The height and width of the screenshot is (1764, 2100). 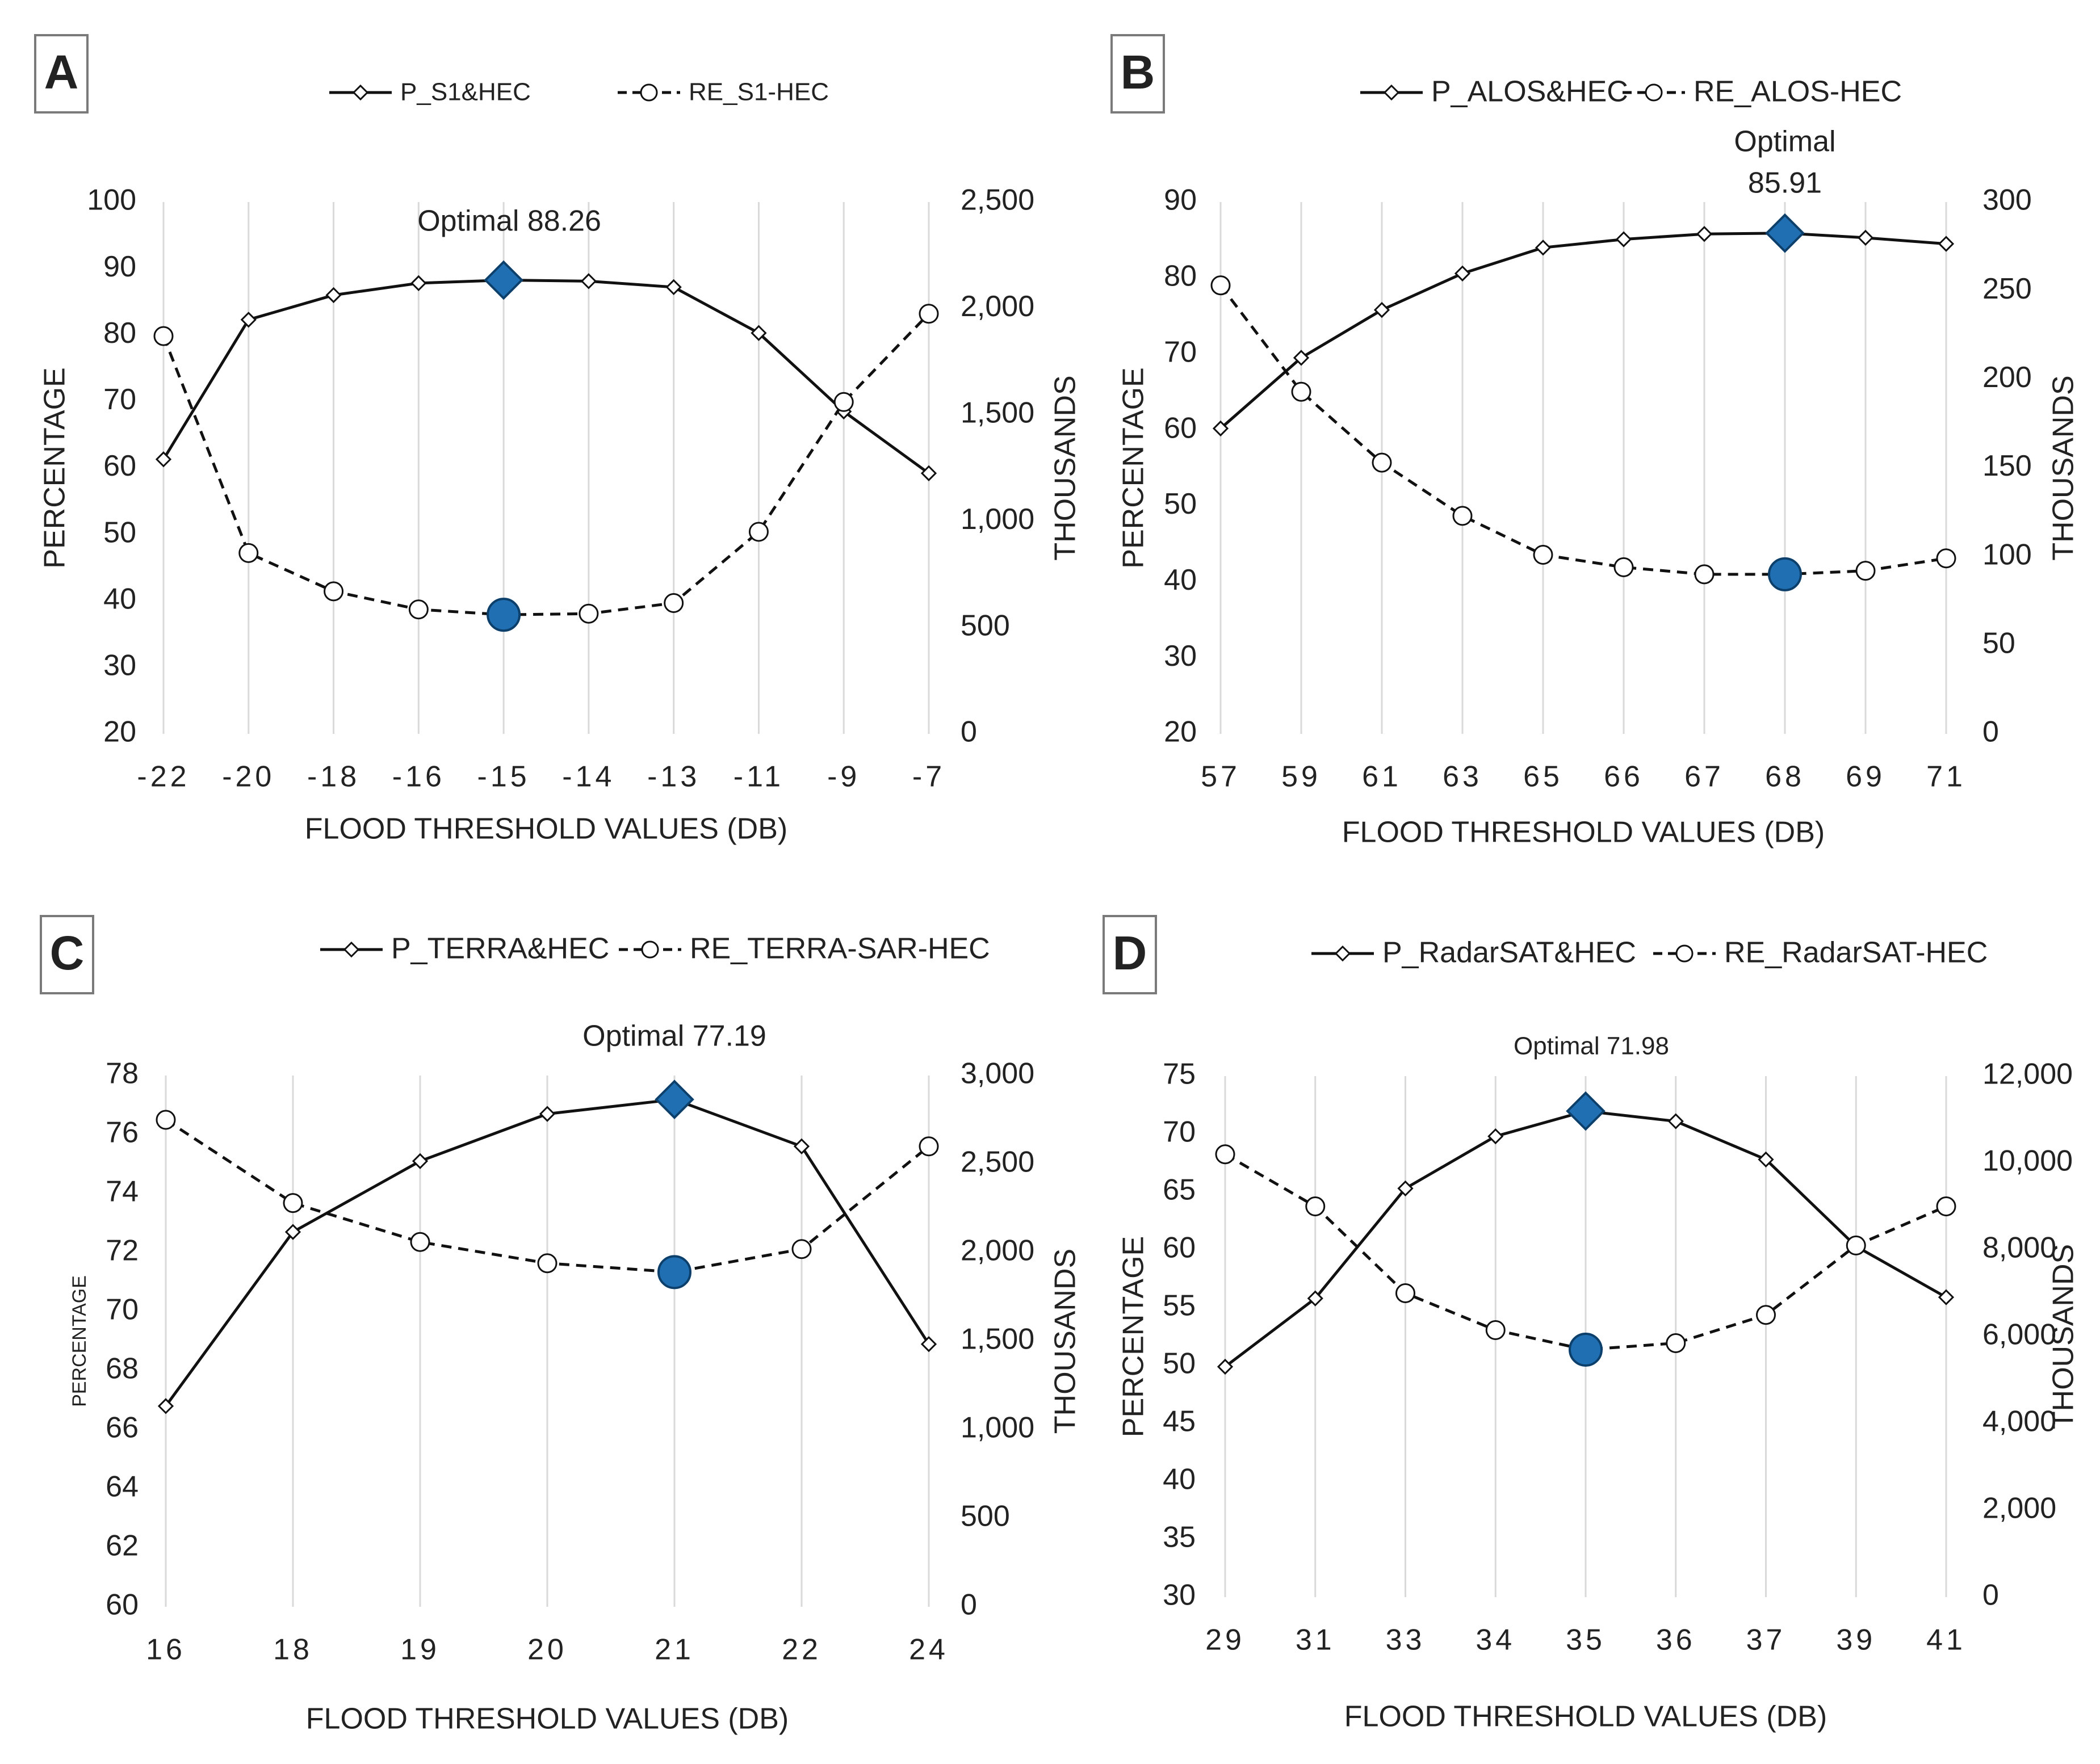 What do you see at coordinates (1946, 1640) in the screenshot?
I see `x-tick-label: 41` at bounding box center [1946, 1640].